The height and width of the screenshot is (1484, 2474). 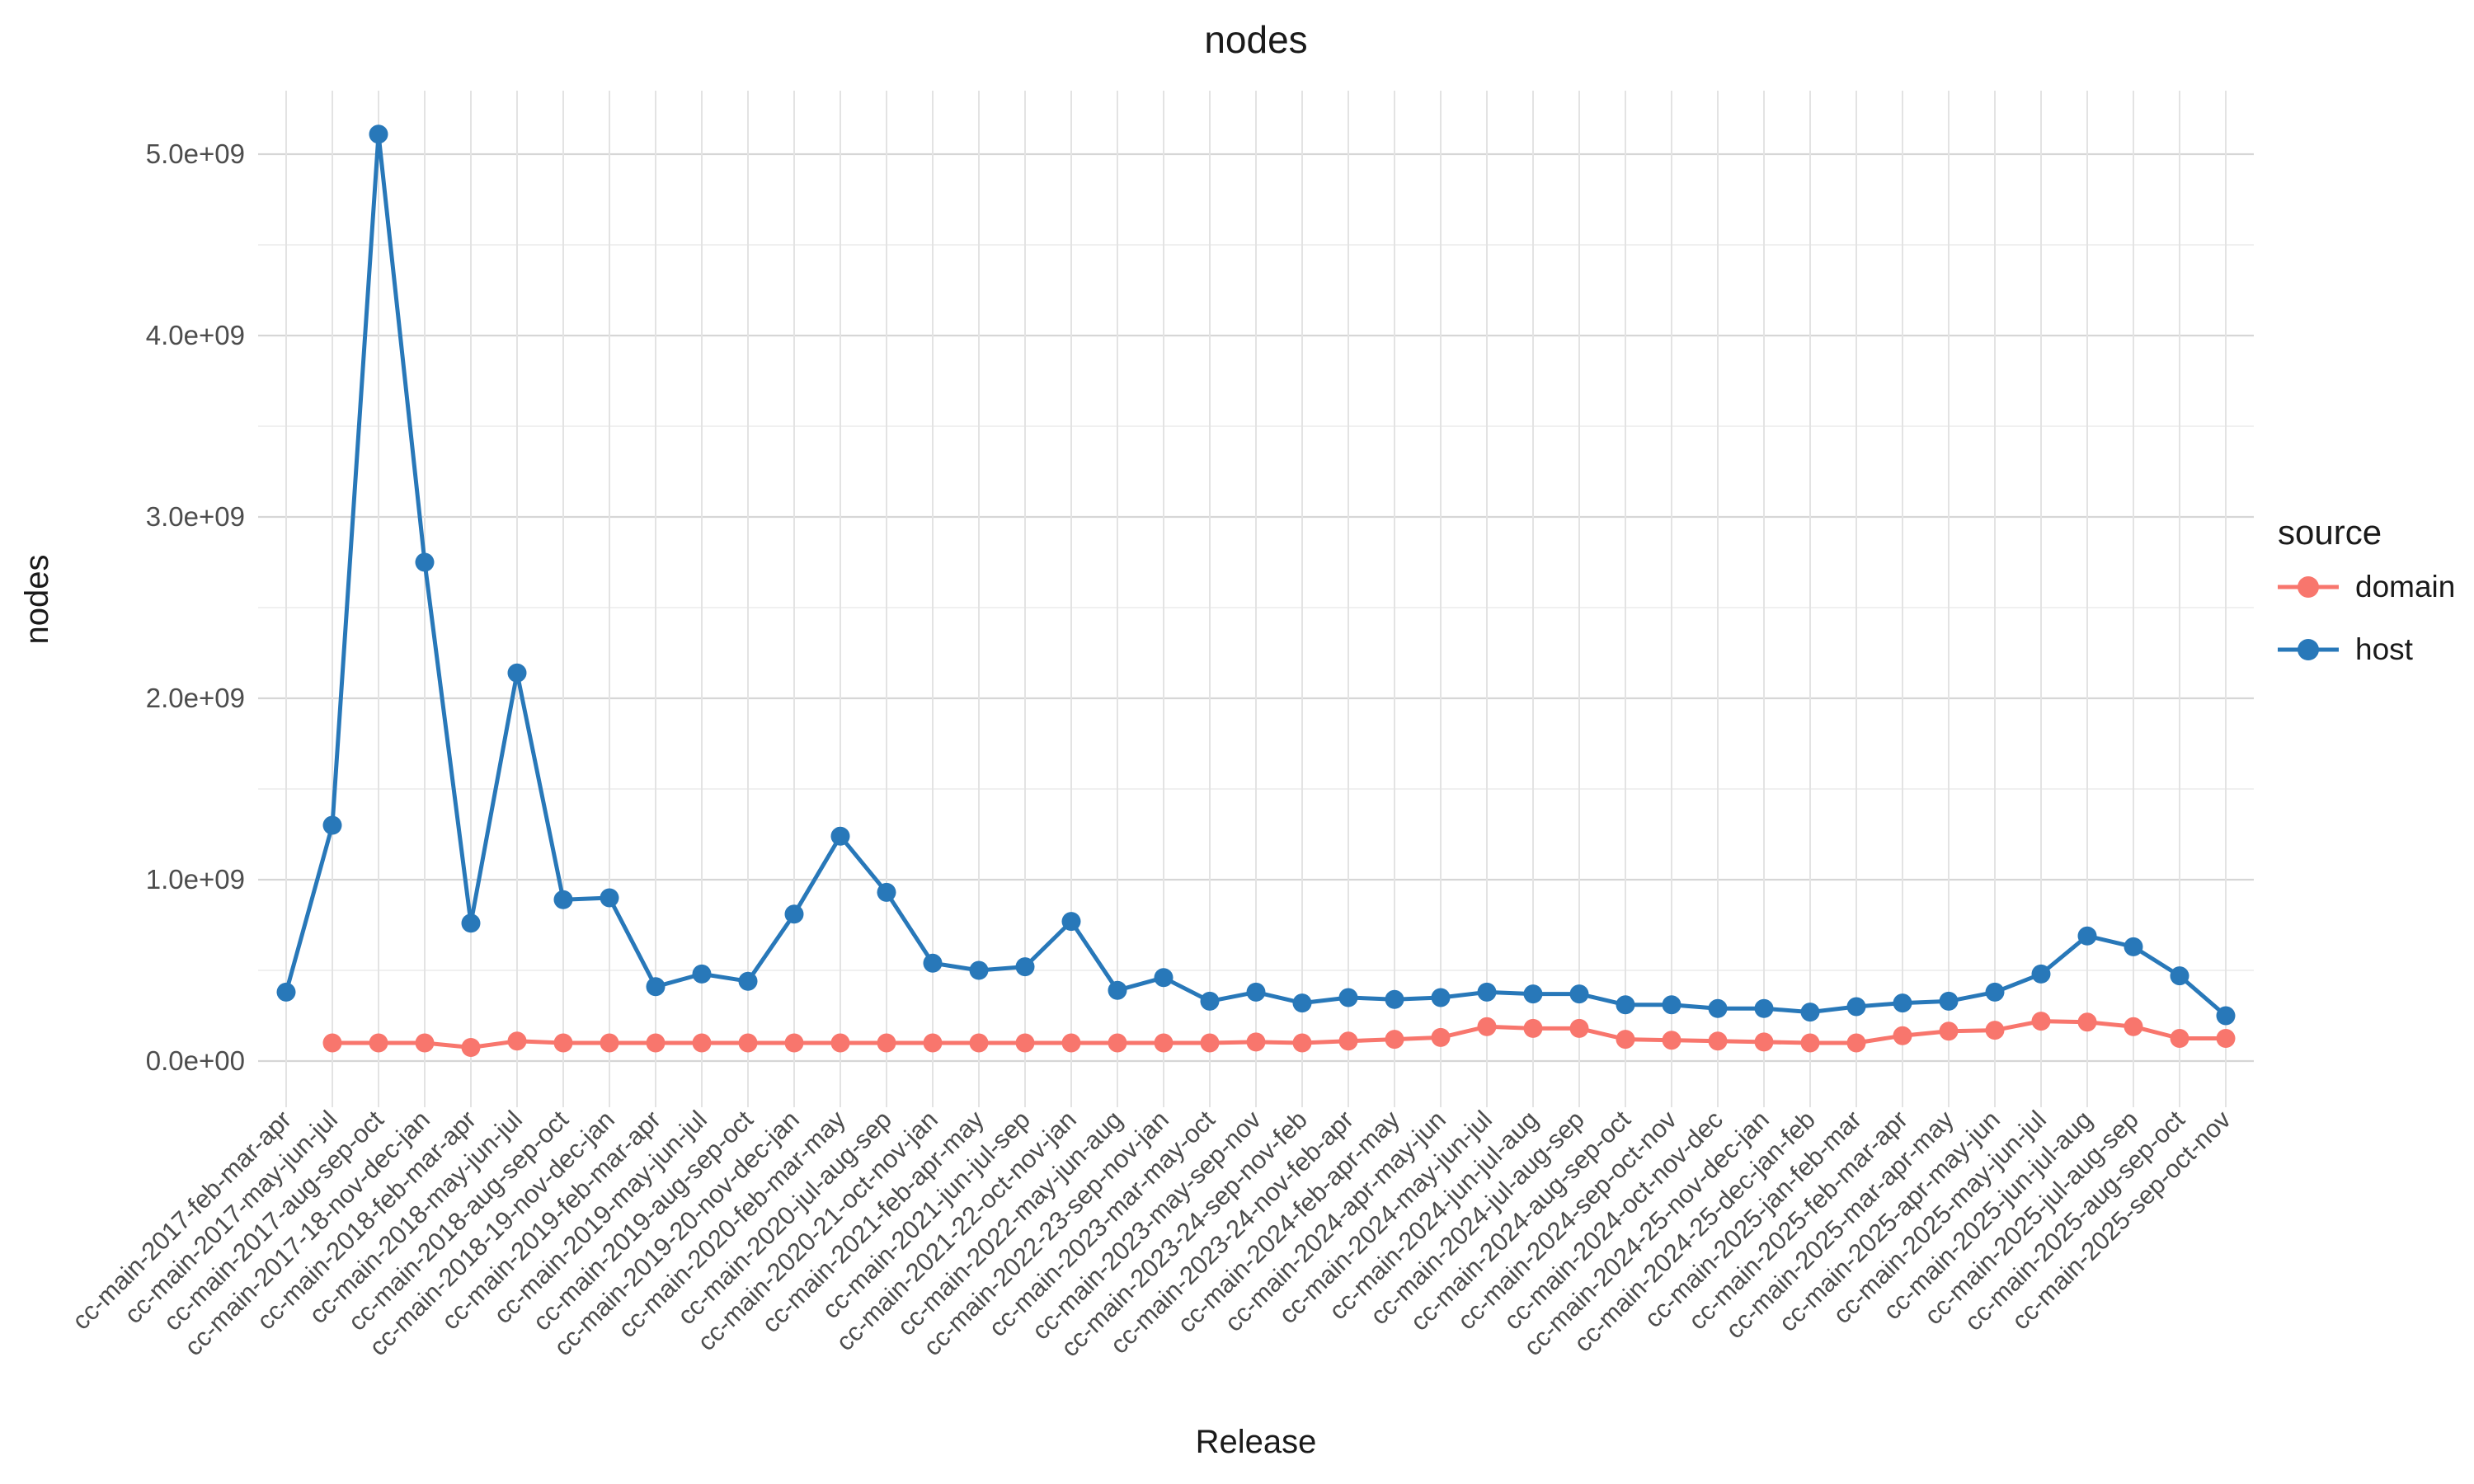 What do you see at coordinates (2384, 649) in the screenshot?
I see `legend-label-host: host` at bounding box center [2384, 649].